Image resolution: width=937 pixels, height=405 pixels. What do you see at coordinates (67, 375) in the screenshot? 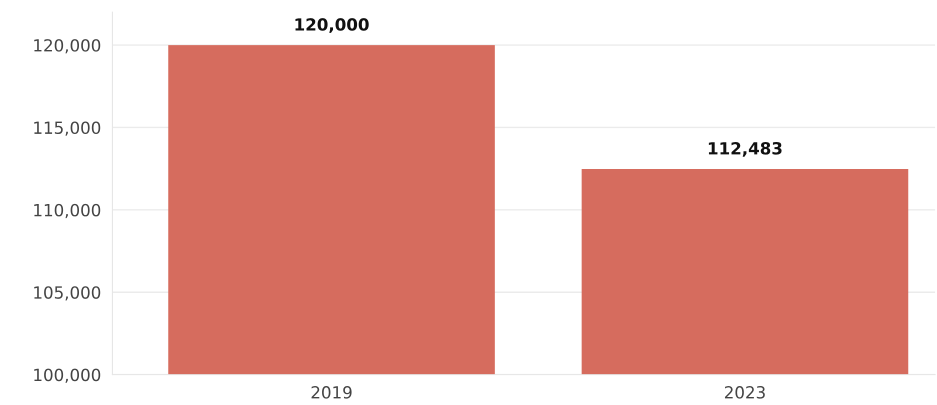
I see `y-tick-label: 100,000` at bounding box center [67, 375].